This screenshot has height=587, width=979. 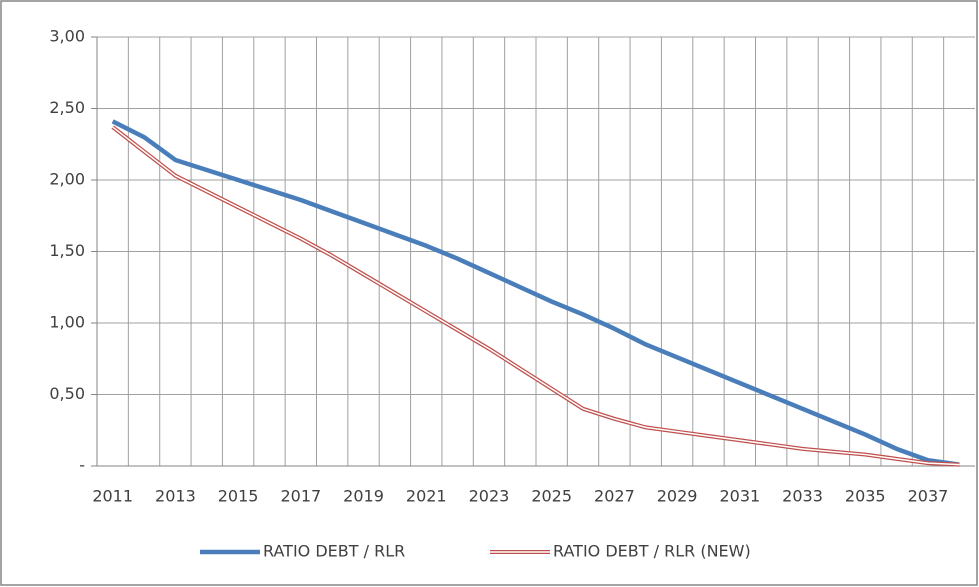 What do you see at coordinates (334, 551) in the screenshot?
I see `legend-label: RATIO DEBT / RLR` at bounding box center [334, 551].